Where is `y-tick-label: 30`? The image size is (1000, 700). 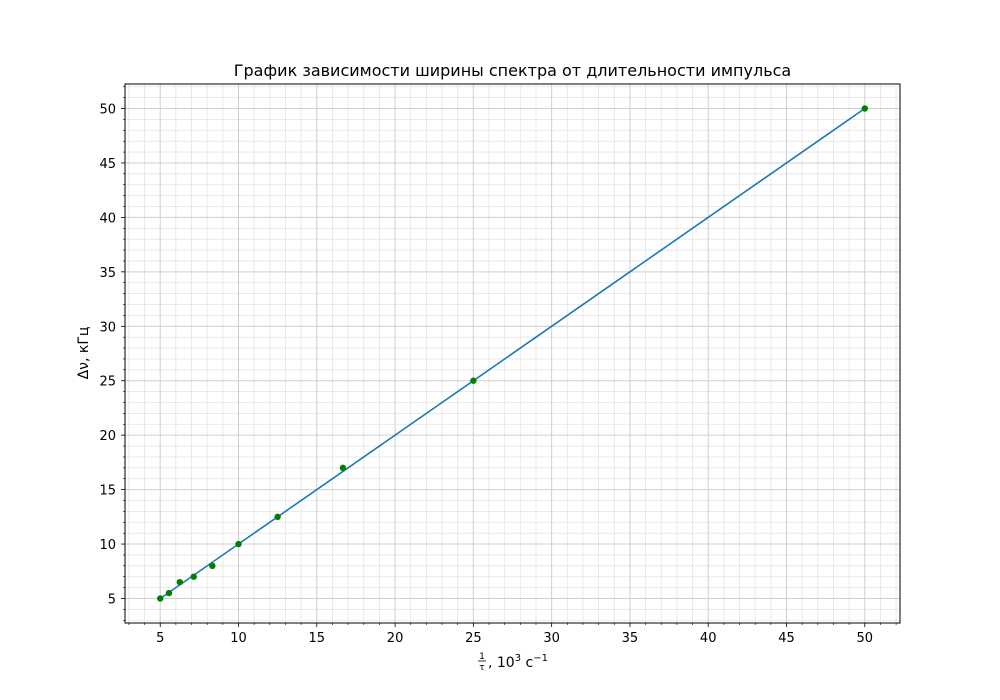
y-tick-label: 30 is located at coordinates (107, 327).